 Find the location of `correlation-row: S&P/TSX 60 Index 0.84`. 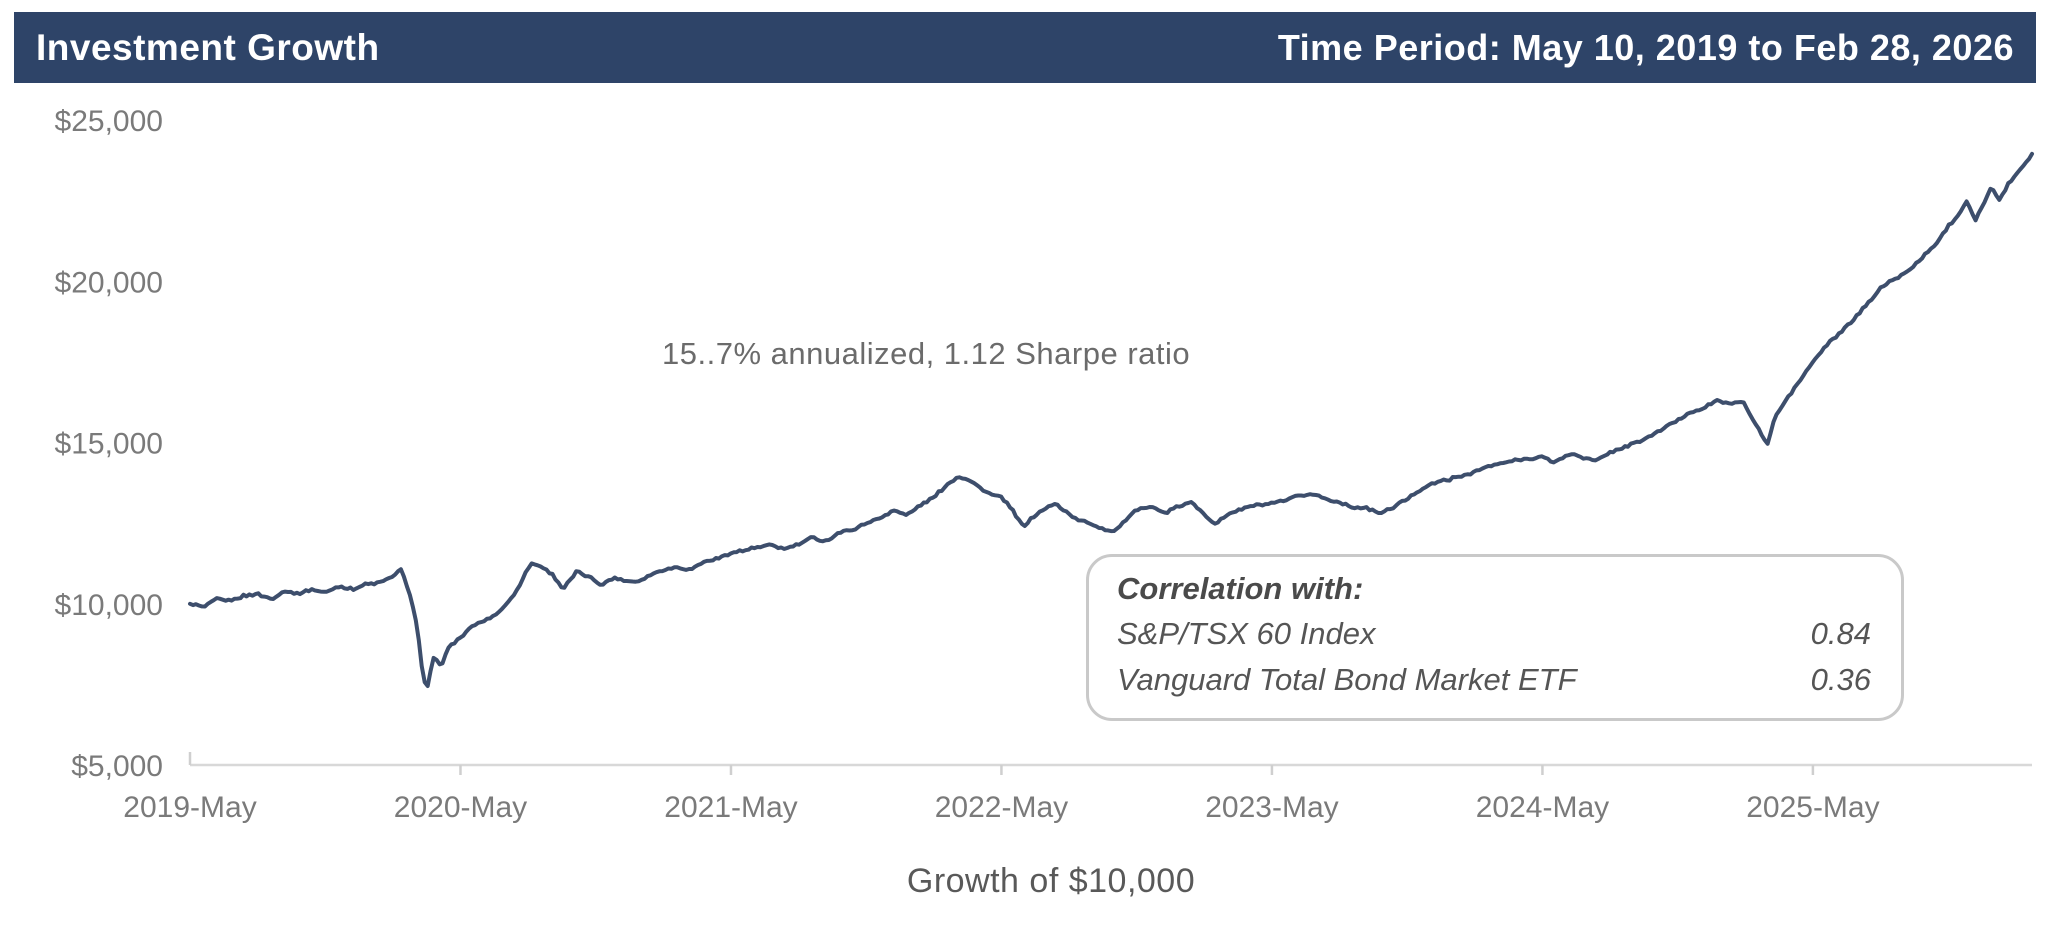

correlation-row: S&P/TSX 60 Index 0.84 is located at coordinates (1494, 634).